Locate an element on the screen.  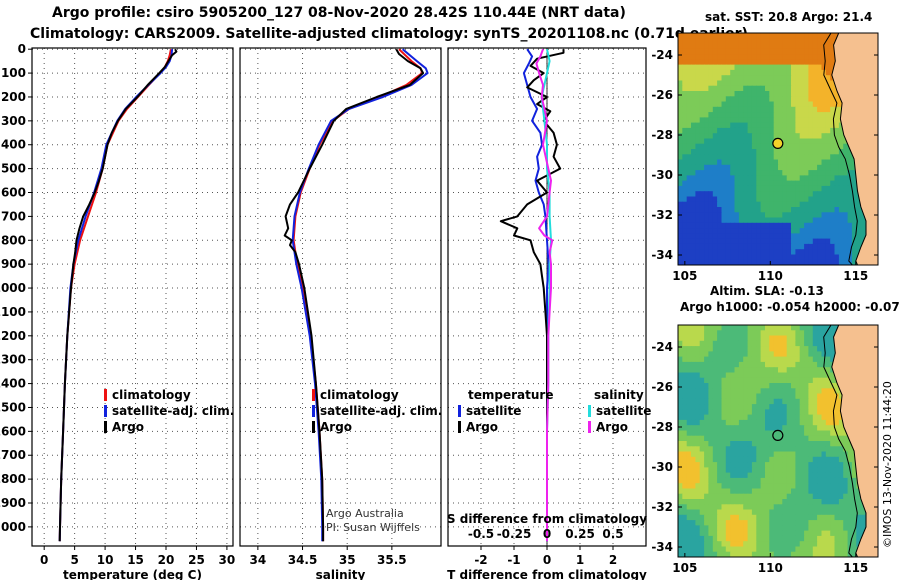
y-tick-label: 800 is located at coordinates (13, 240).